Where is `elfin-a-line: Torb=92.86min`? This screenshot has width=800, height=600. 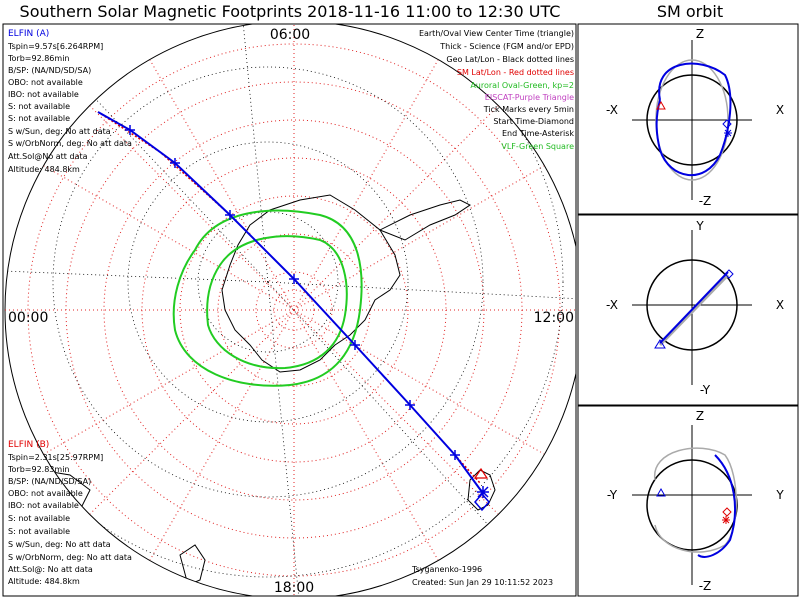
elfin-a-line: Torb=92.86min is located at coordinates (38, 58).